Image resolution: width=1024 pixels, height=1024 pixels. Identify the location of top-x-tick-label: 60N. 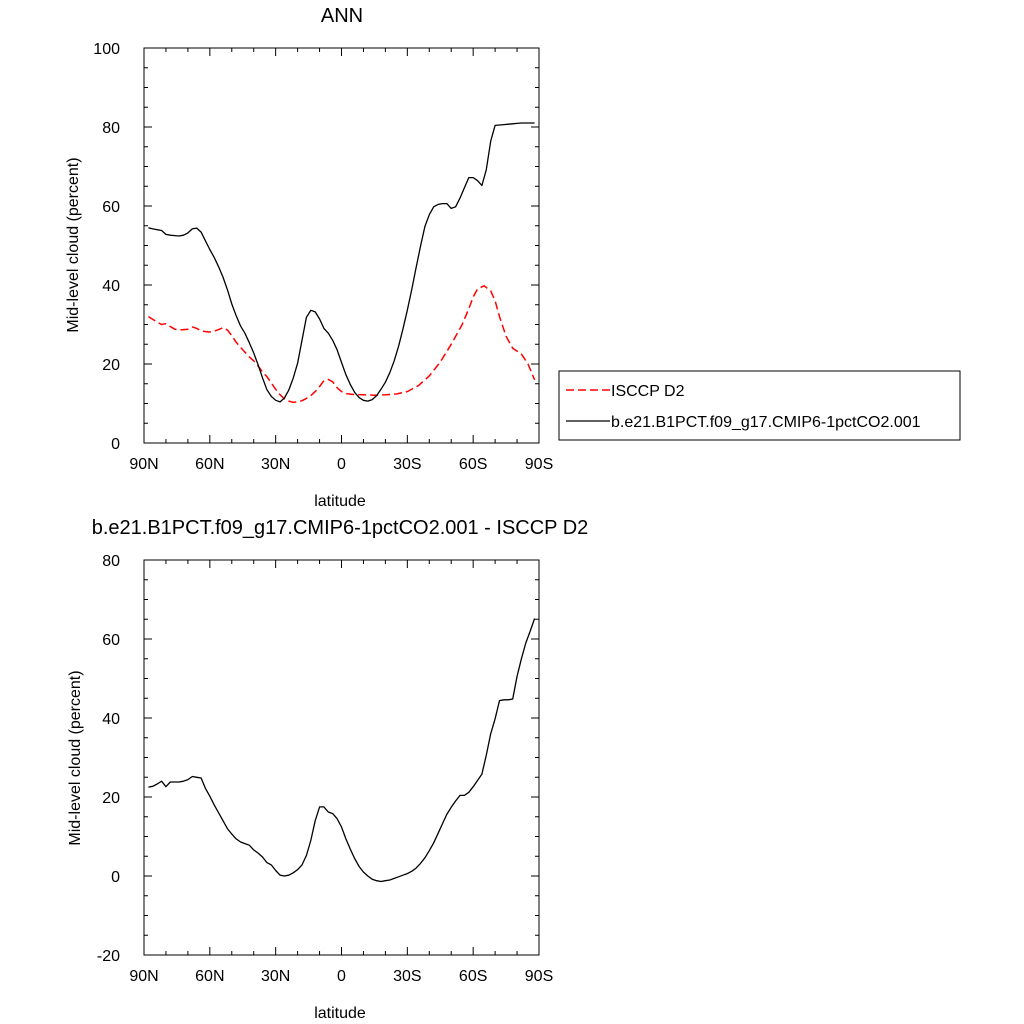
(209, 464).